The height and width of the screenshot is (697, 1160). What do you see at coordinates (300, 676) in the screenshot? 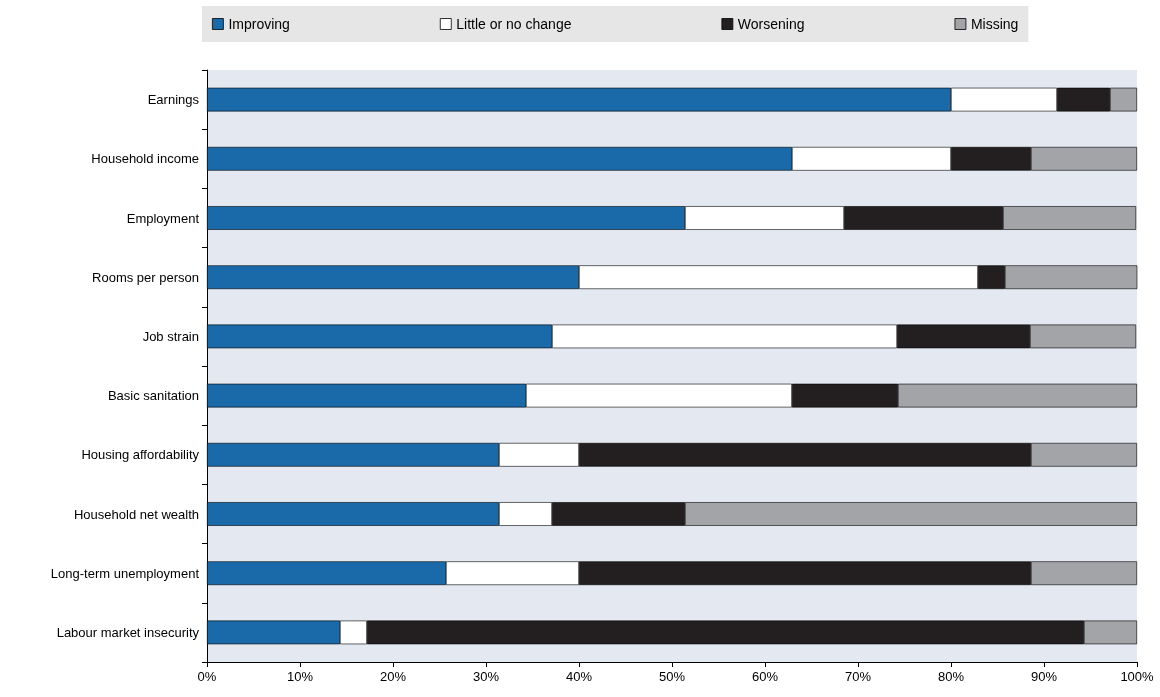
I see `x-tick-label: 10%` at bounding box center [300, 676].